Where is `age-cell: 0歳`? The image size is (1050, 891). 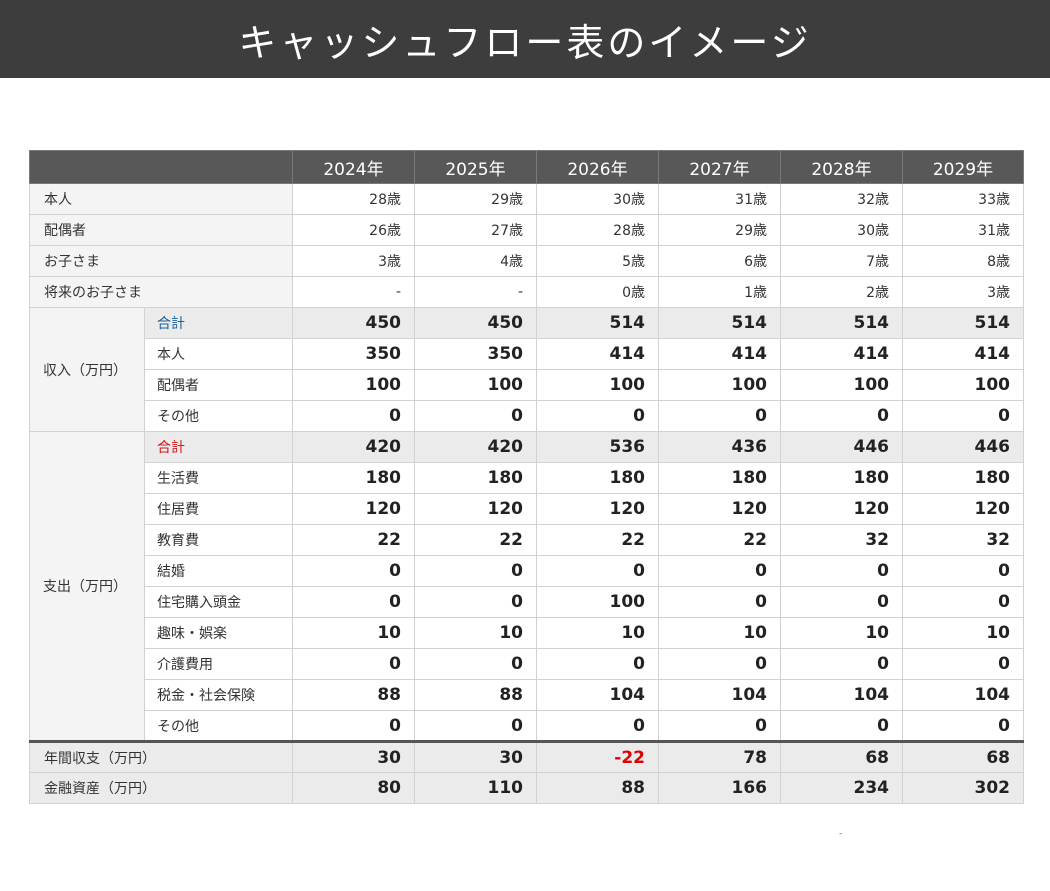
age-cell: 0歳 is located at coordinates (597, 292).